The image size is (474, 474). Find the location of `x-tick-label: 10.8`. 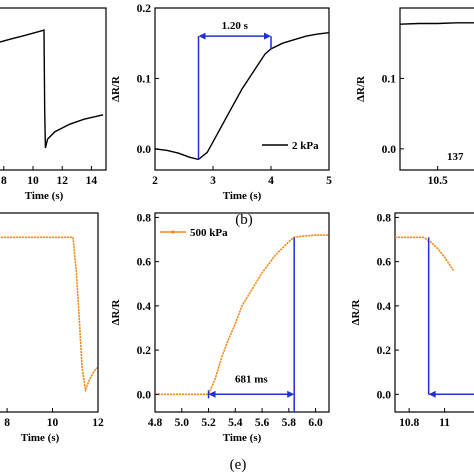

x-tick-label: 10.8 is located at coordinates (409, 423).